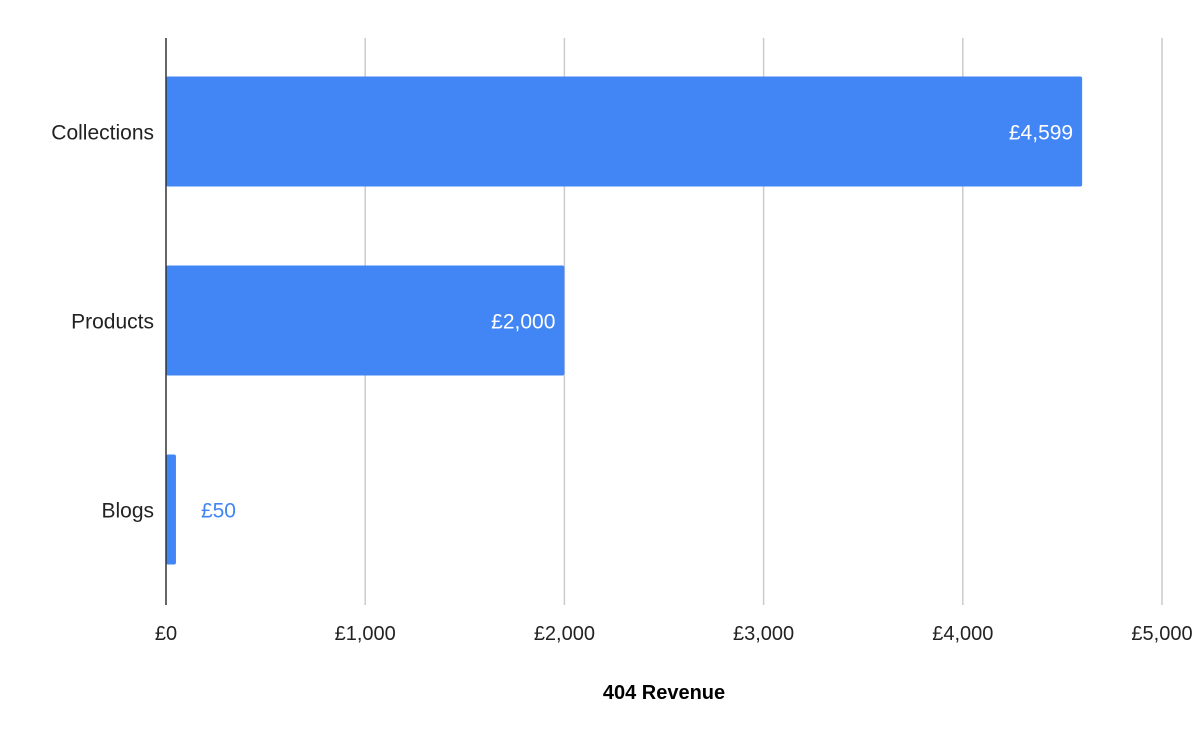  Describe the element at coordinates (171, 509) in the screenshot. I see `bar-blogs` at that location.